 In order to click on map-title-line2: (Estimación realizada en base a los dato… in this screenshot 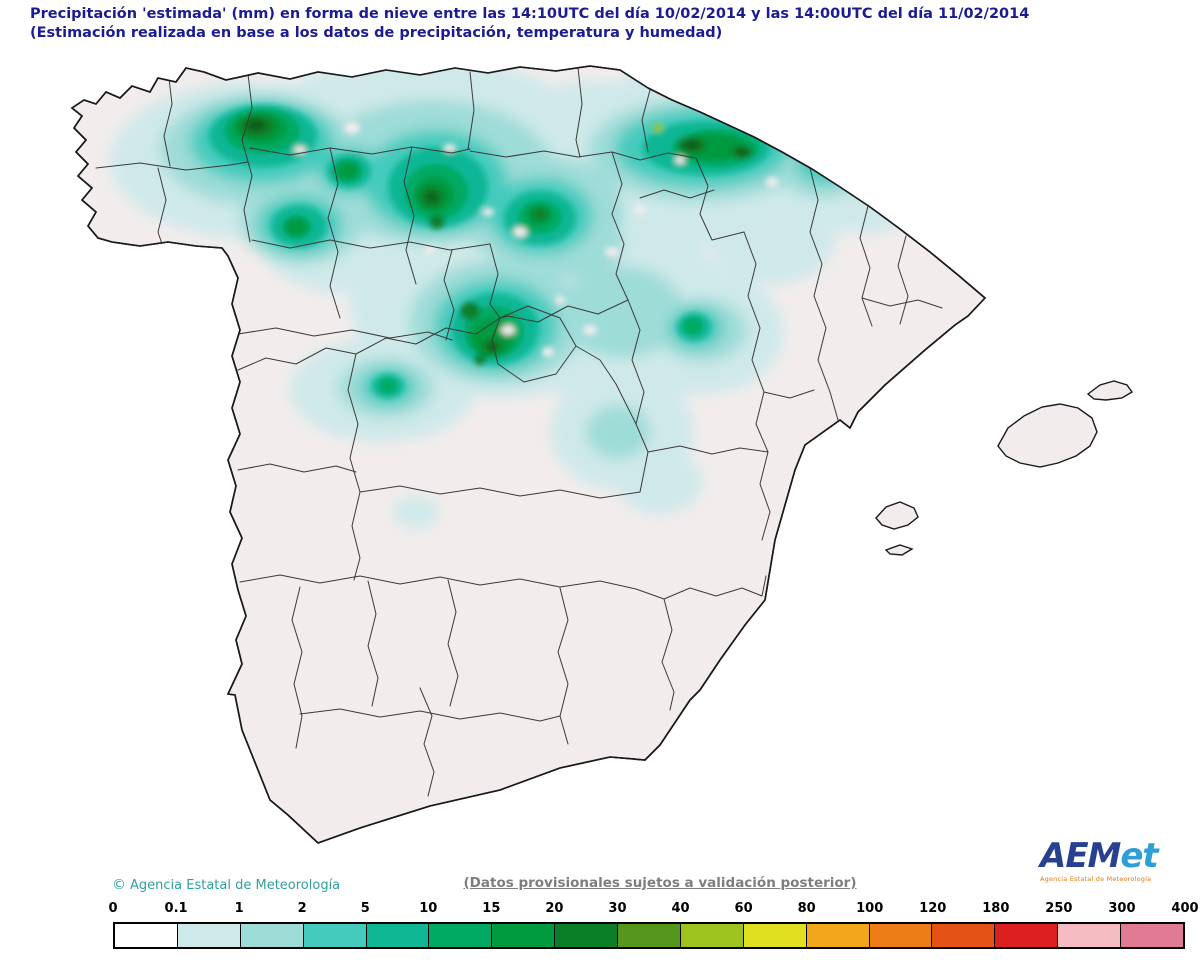, I will do `click(376, 33)`.